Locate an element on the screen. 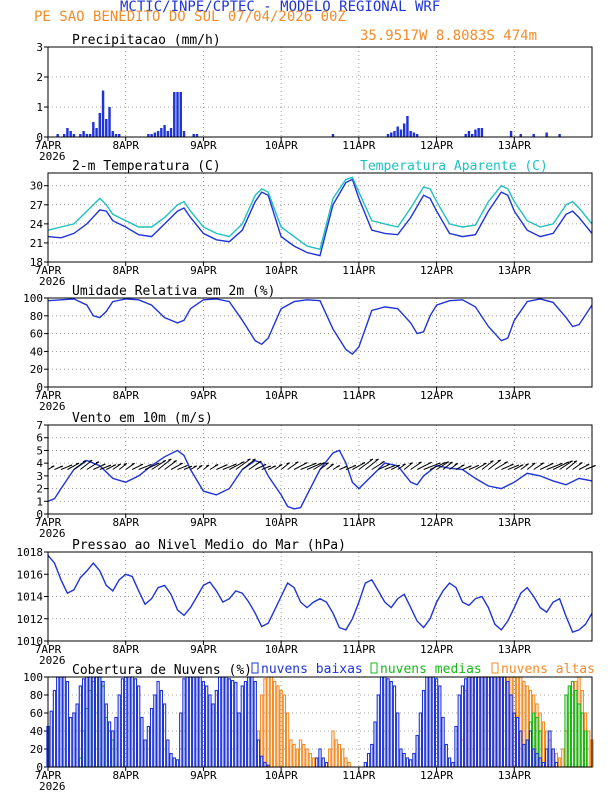  wind-xtick-label: 8APR is located at coordinates (125, 522).